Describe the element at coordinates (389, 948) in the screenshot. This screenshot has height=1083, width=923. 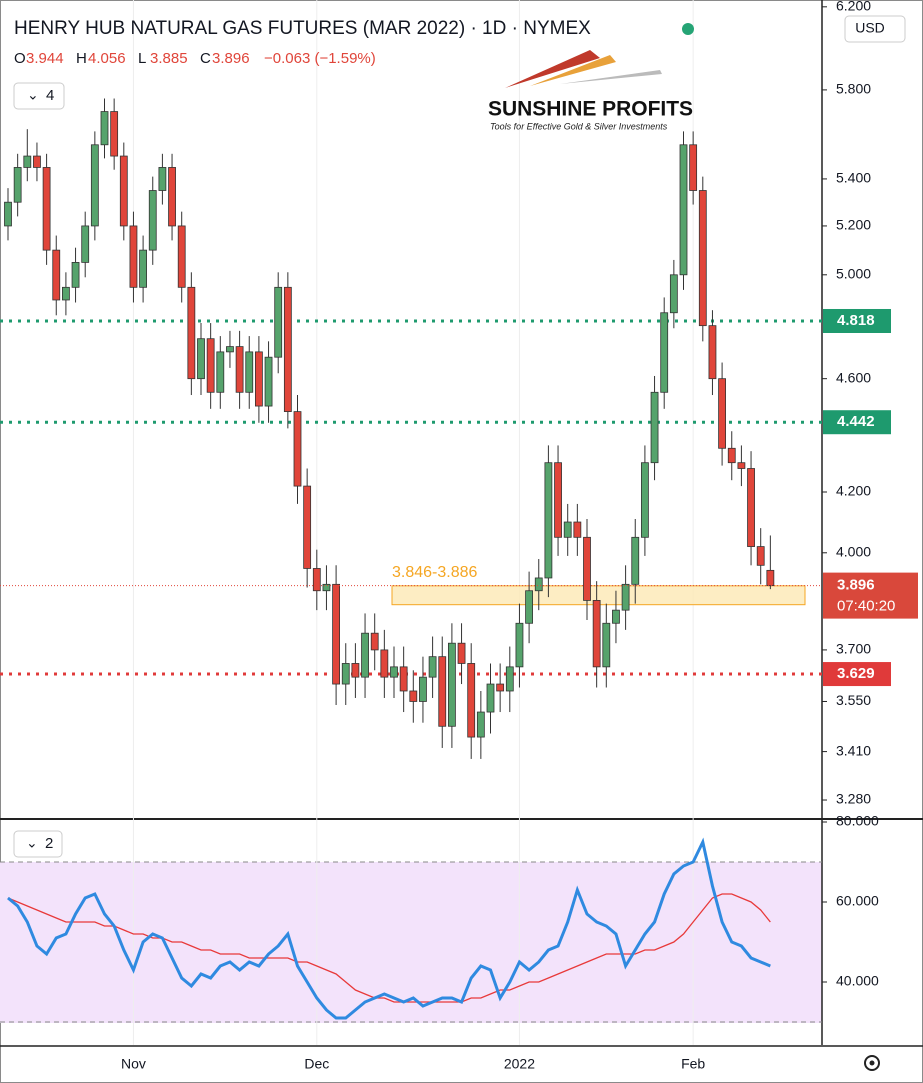
I see `rsi-ma-line` at that location.